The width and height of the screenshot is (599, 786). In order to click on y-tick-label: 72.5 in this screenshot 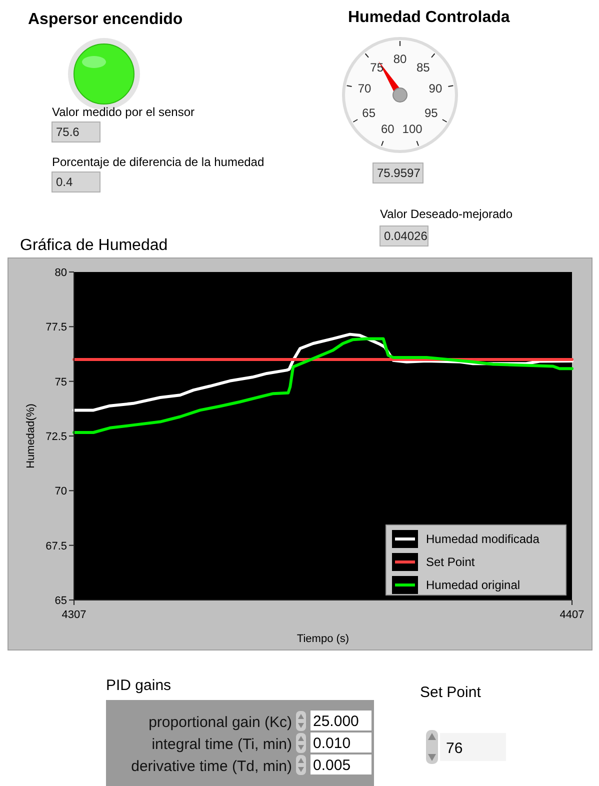, I will do `click(56, 437)`.